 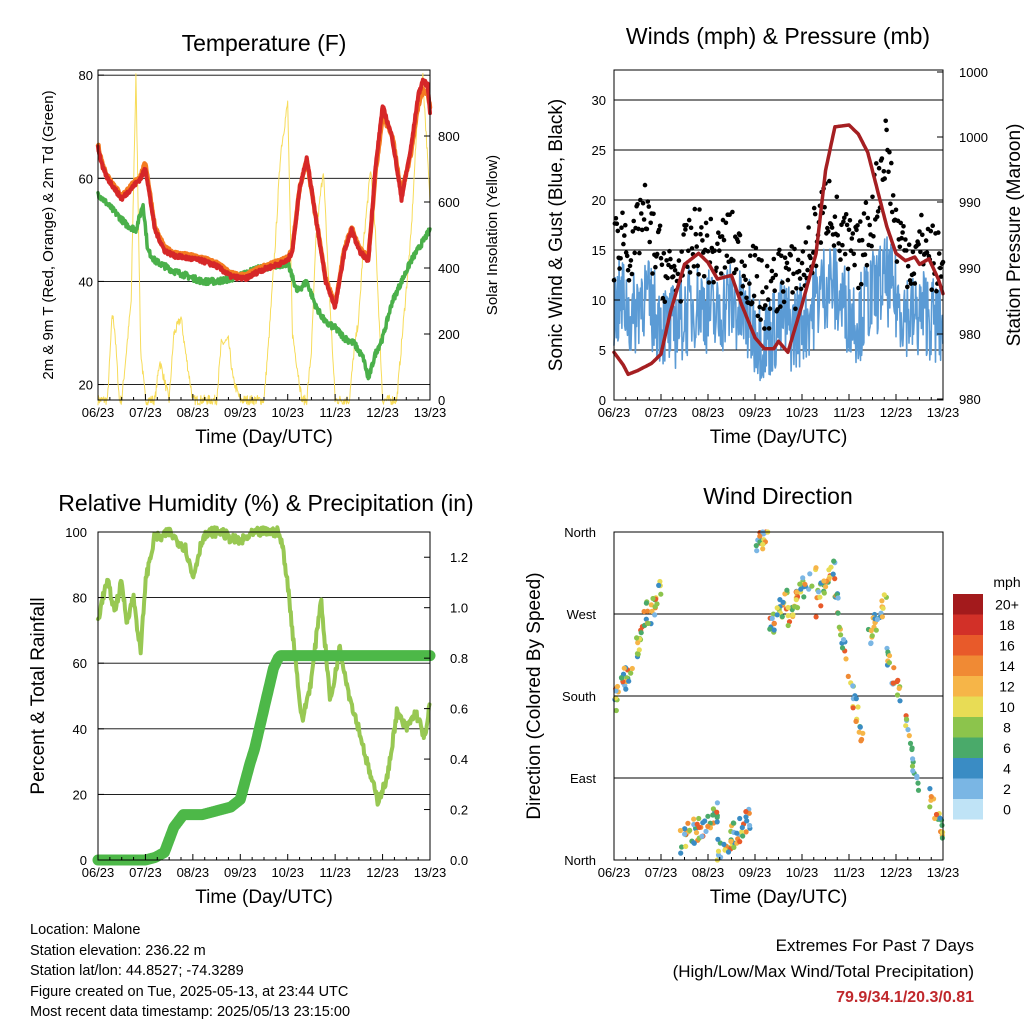 What do you see at coordinates (264, 43) in the screenshot?
I see `temperature-title: Temperature (F)` at bounding box center [264, 43].